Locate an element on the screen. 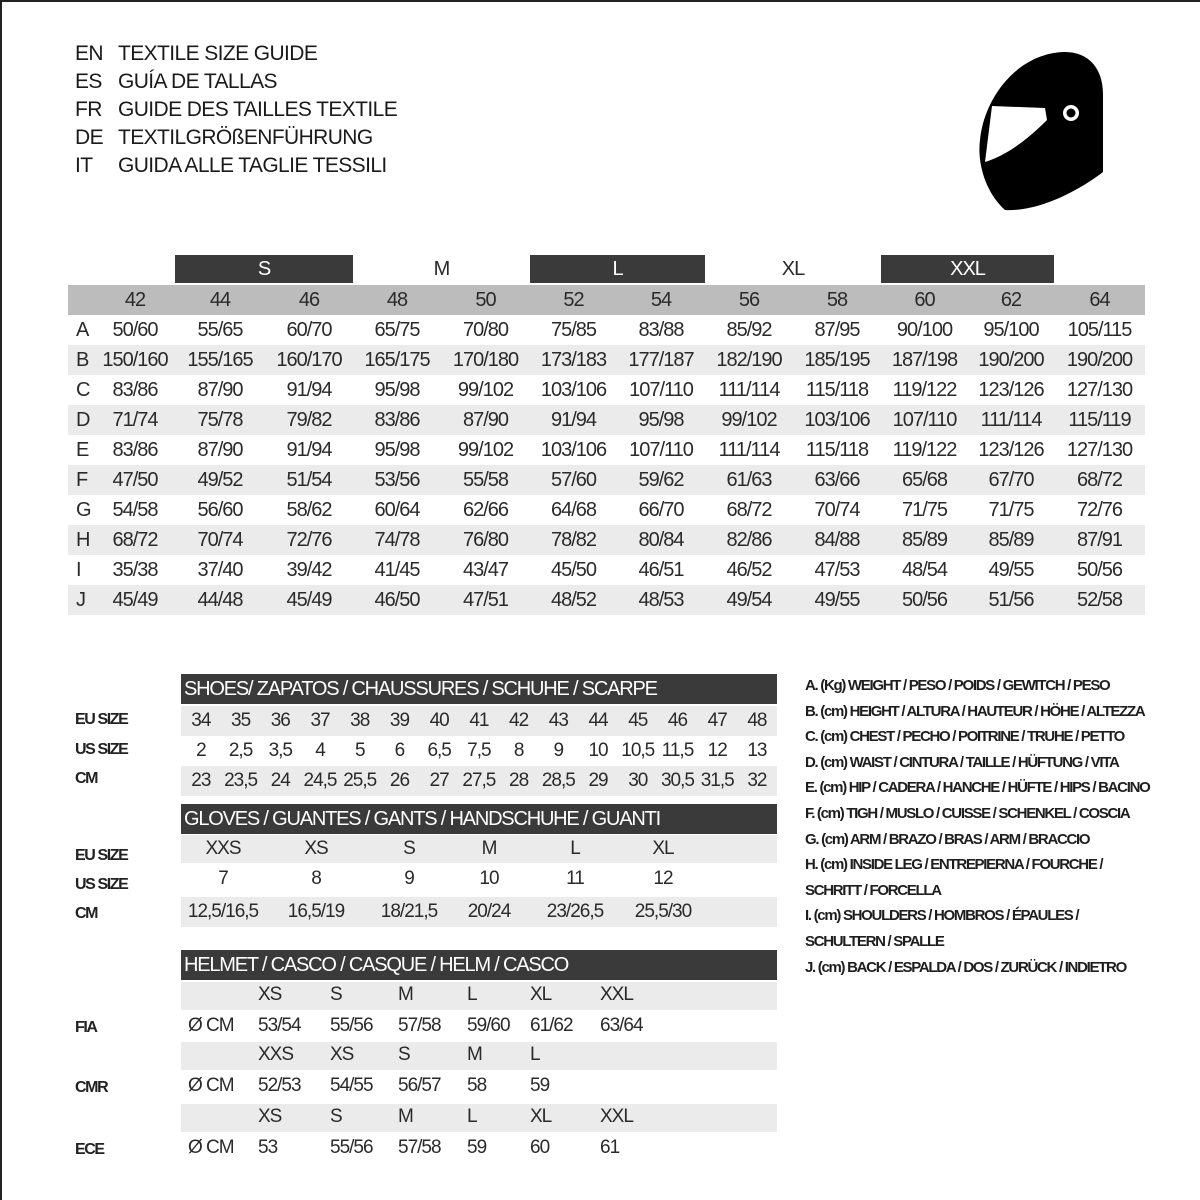 The width and height of the screenshot is (1200, 1200). table-cell: 59/62 is located at coordinates (661, 480).